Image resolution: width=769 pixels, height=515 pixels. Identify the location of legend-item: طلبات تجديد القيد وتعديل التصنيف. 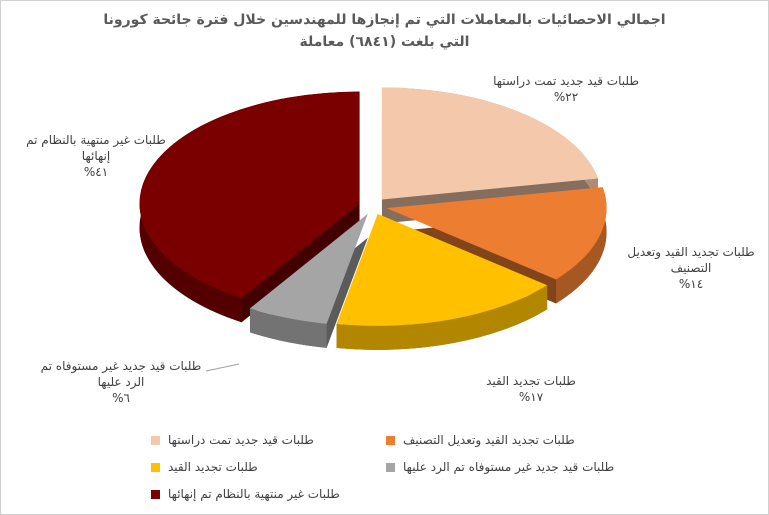
(480, 440).